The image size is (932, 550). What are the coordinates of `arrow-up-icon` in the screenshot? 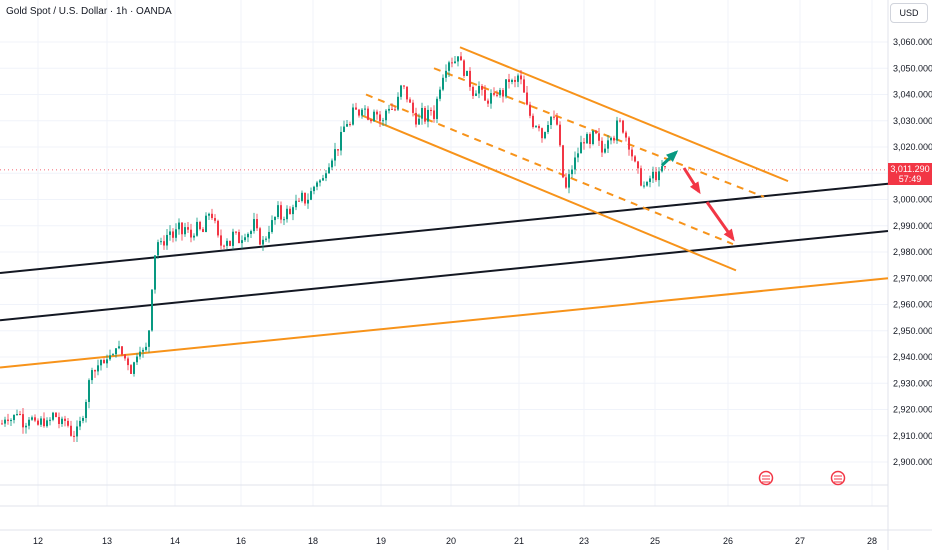 It's located at (669, 158).